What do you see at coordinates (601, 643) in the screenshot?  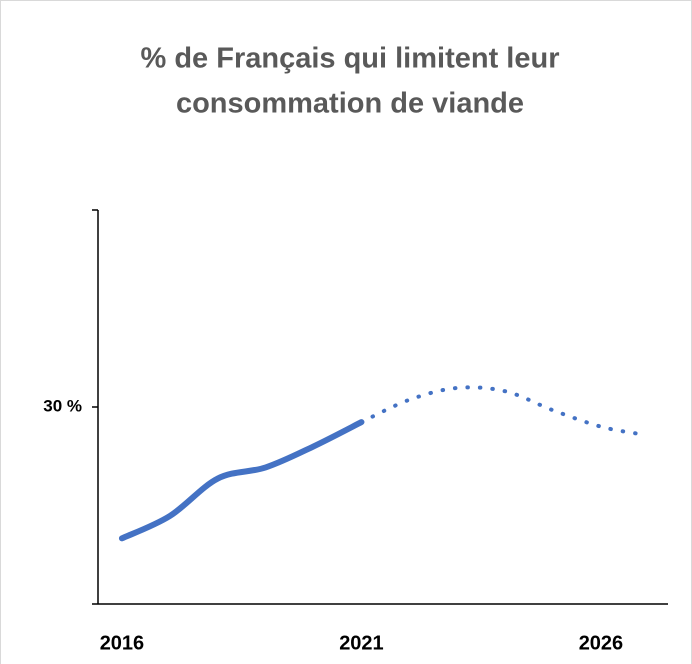 I see `x-tick-label: 2026` at bounding box center [601, 643].